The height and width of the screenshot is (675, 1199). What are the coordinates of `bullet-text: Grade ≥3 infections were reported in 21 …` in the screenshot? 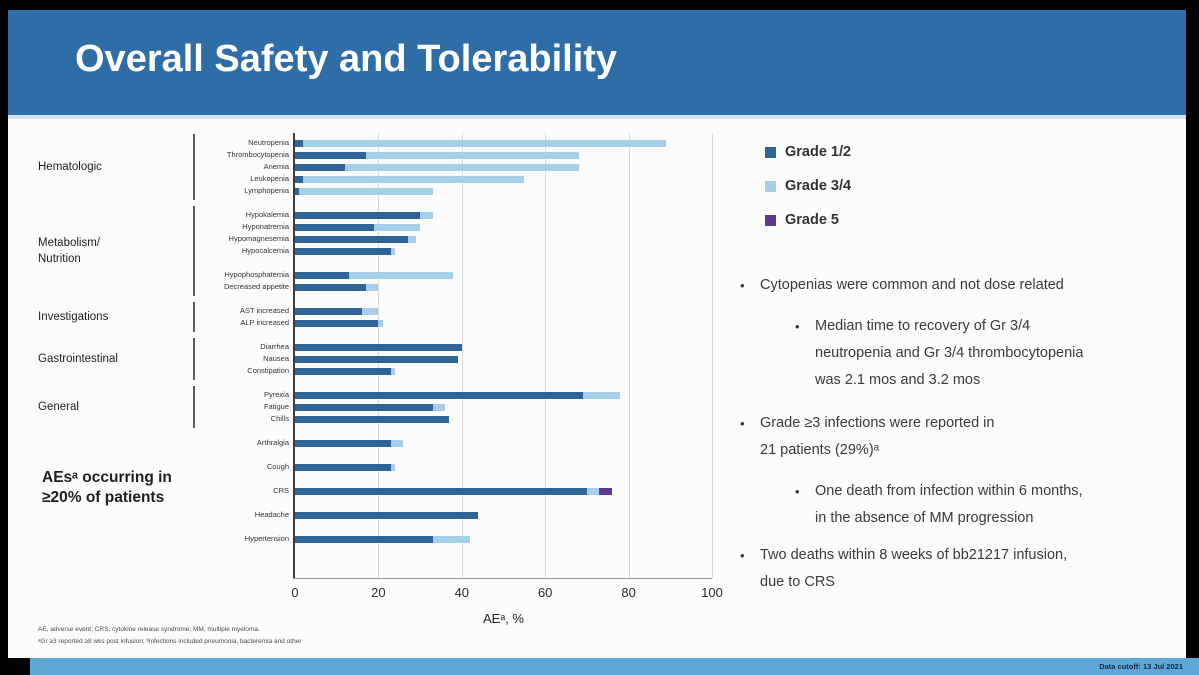 It's located at (877, 436).